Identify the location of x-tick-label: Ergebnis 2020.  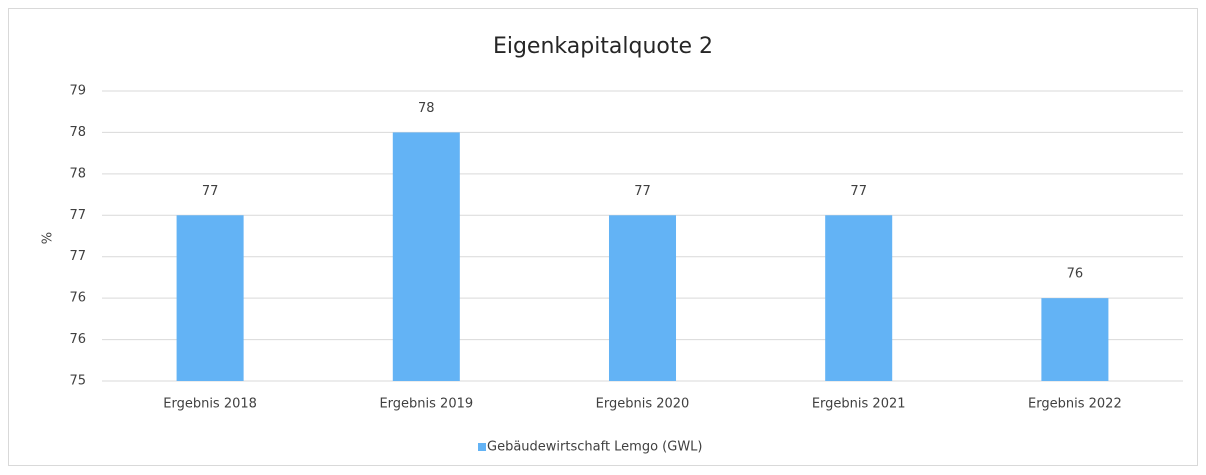
(643, 404).